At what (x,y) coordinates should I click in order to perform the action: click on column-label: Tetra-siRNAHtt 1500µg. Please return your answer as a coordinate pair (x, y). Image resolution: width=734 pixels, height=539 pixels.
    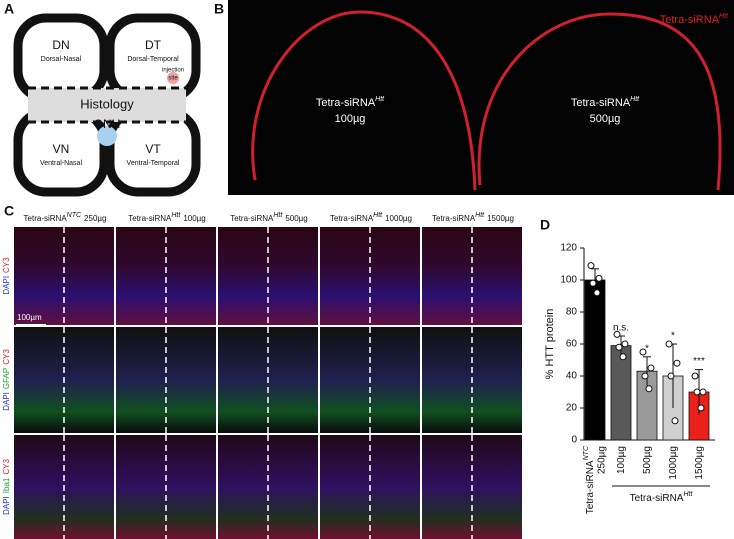
    Looking at the image, I should click on (473, 217).